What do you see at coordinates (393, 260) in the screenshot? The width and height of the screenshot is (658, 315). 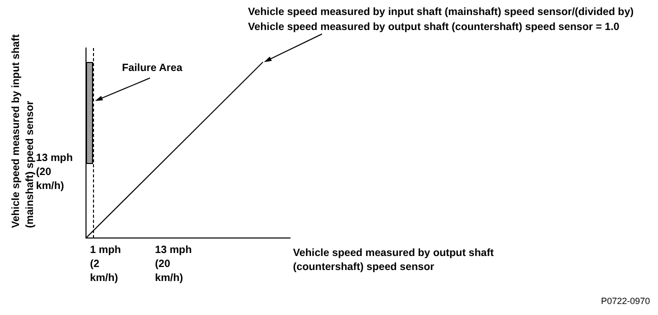 I see `text: Vehicle speed measured by output shaft (countershaft) speed sensor` at bounding box center [393, 260].